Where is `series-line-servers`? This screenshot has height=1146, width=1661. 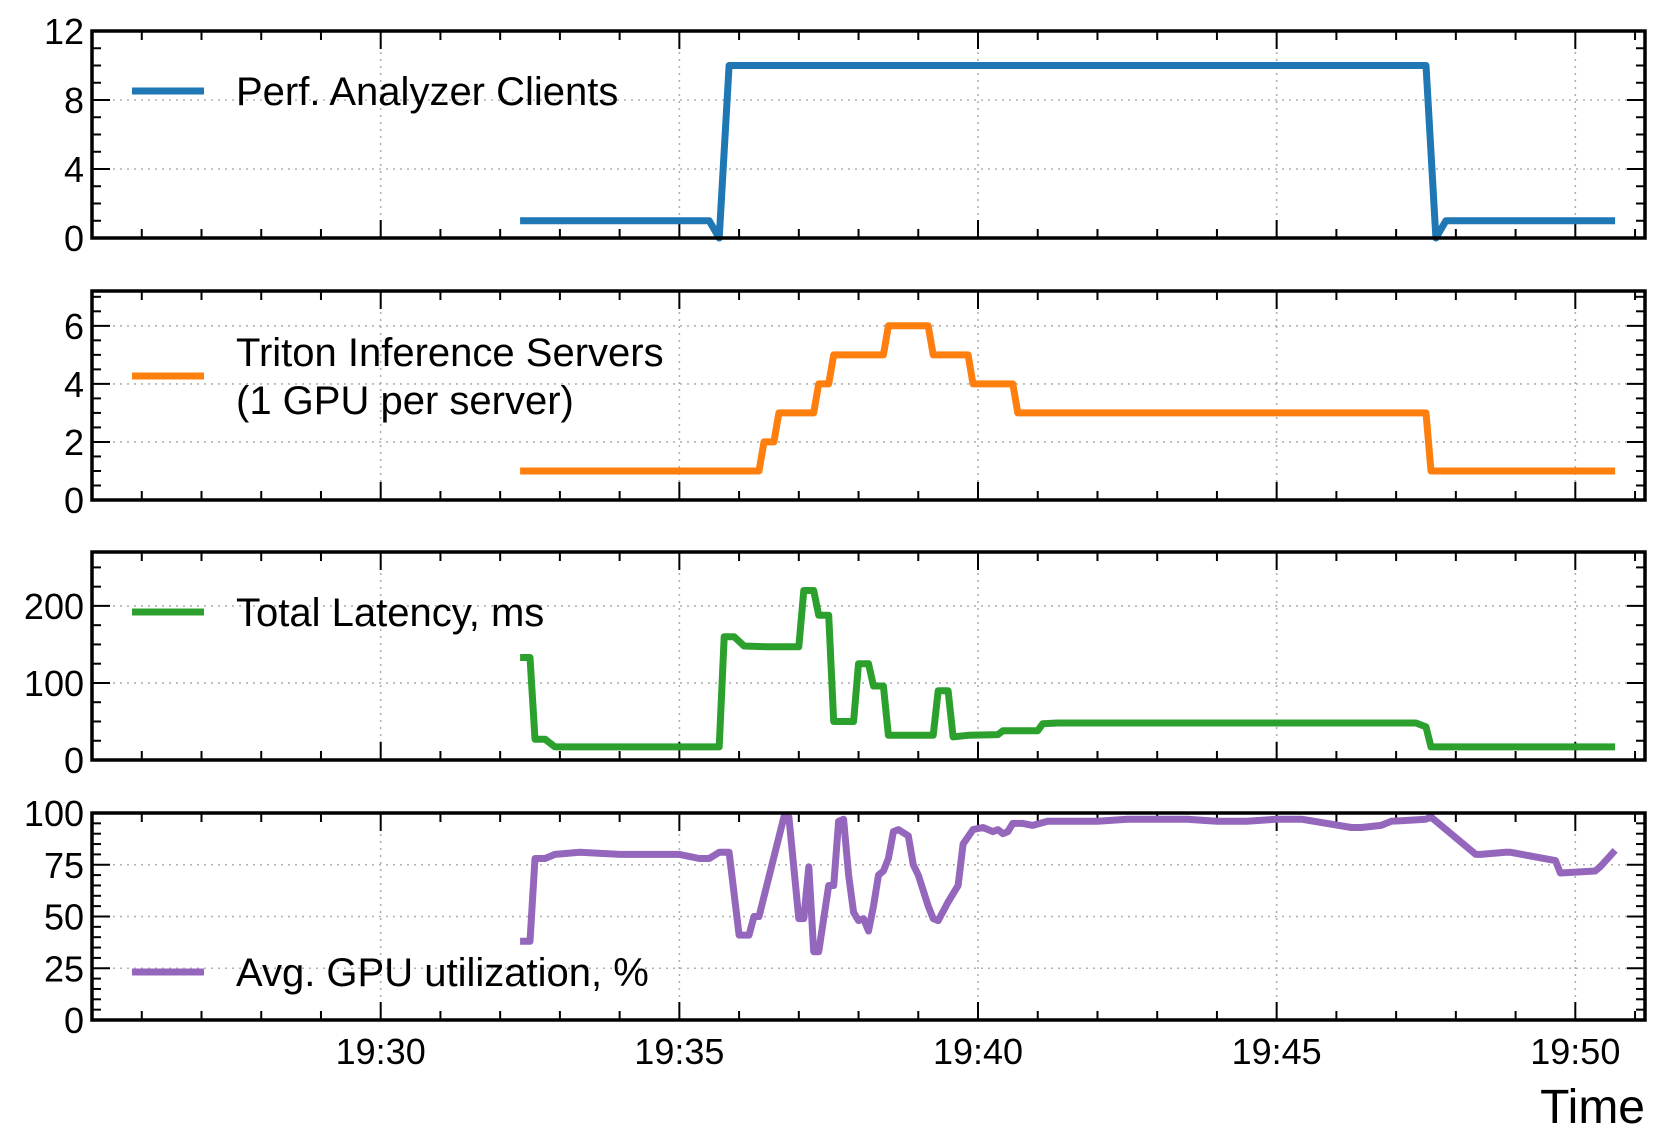 series-line-servers is located at coordinates (1068, 398).